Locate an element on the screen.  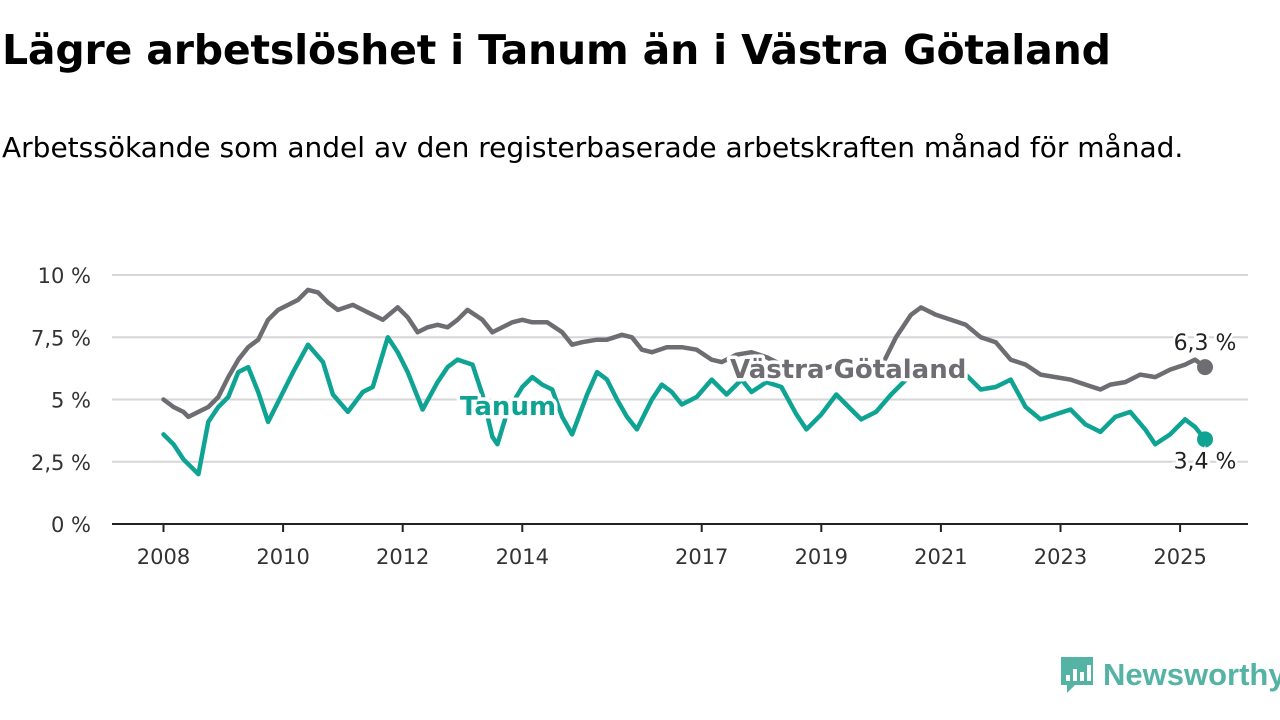
logo-text: Newsworthy is located at coordinates (1191, 674).